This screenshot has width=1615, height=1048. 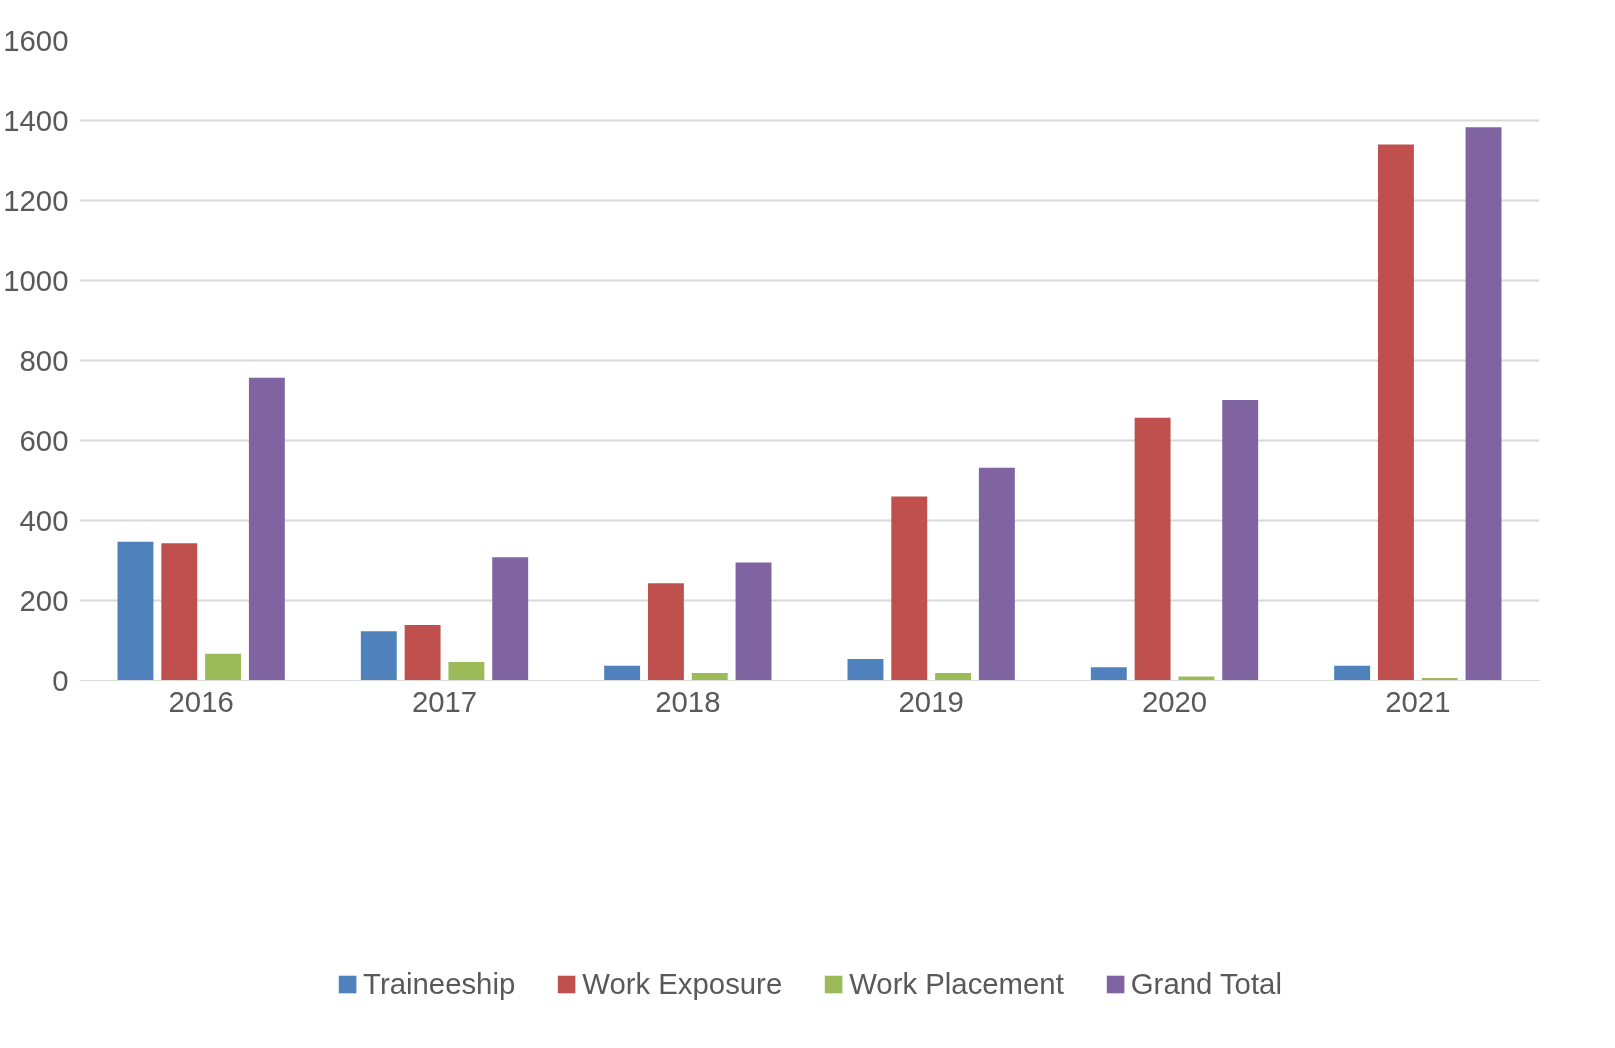 I want to click on y-tick-label: 600, so click(x=44, y=440).